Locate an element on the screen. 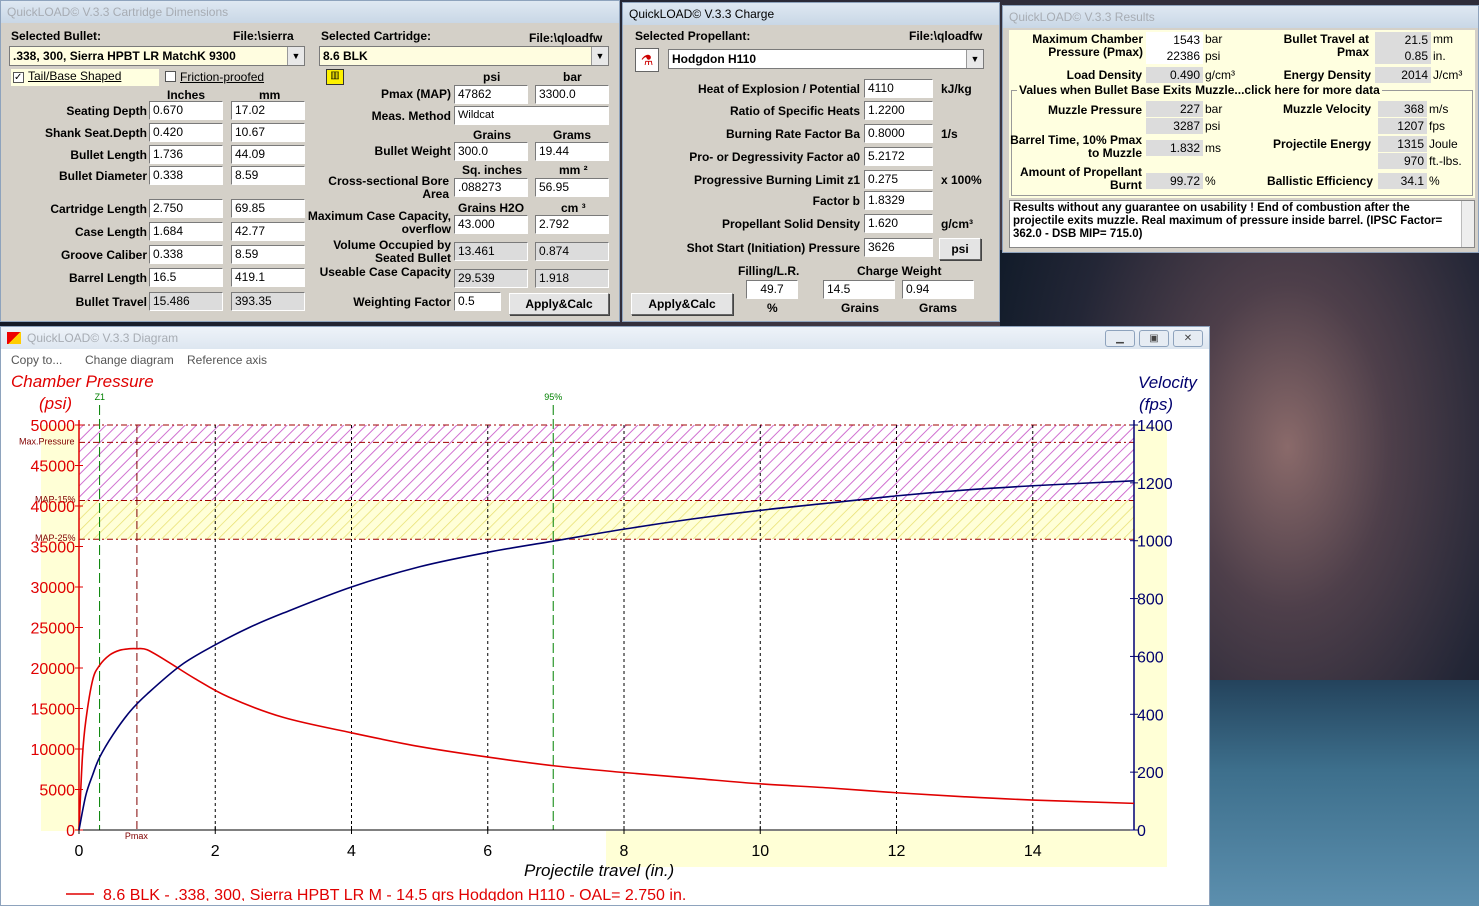 This screenshot has height=906, width=1479. muzzle-pressure-psi: 3287 is located at coordinates (1174, 126).